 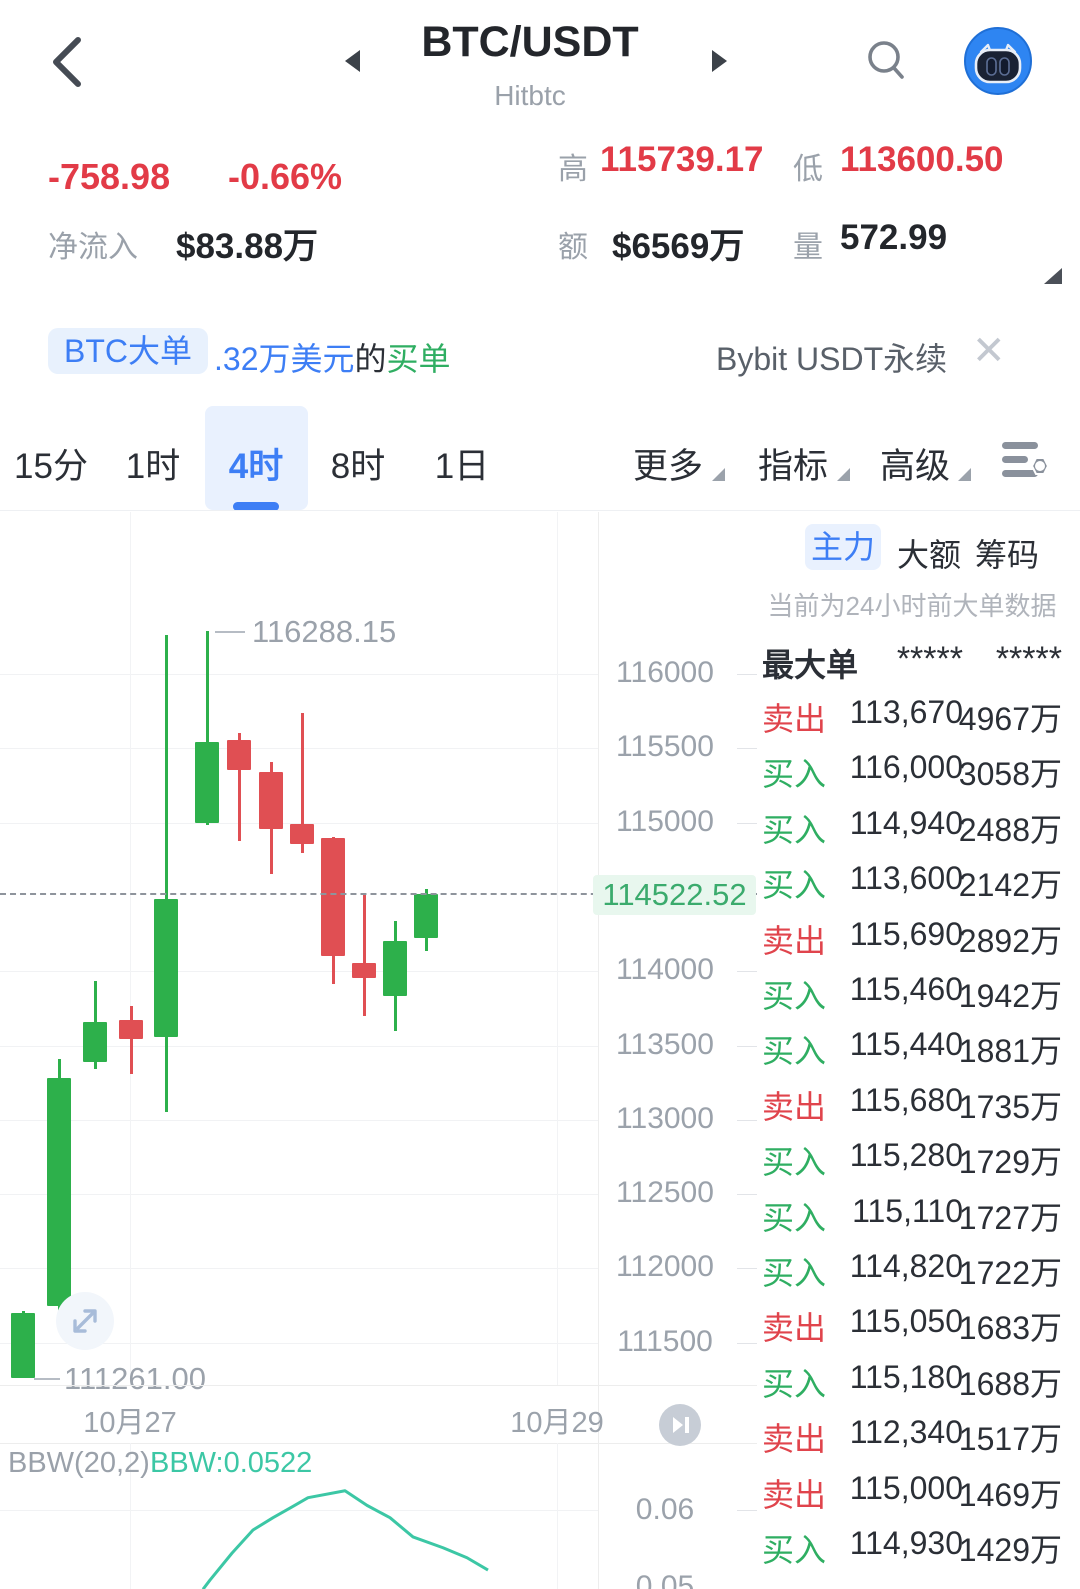 I want to click on net-inflow-value: $83.88万, so click(x=247, y=246).